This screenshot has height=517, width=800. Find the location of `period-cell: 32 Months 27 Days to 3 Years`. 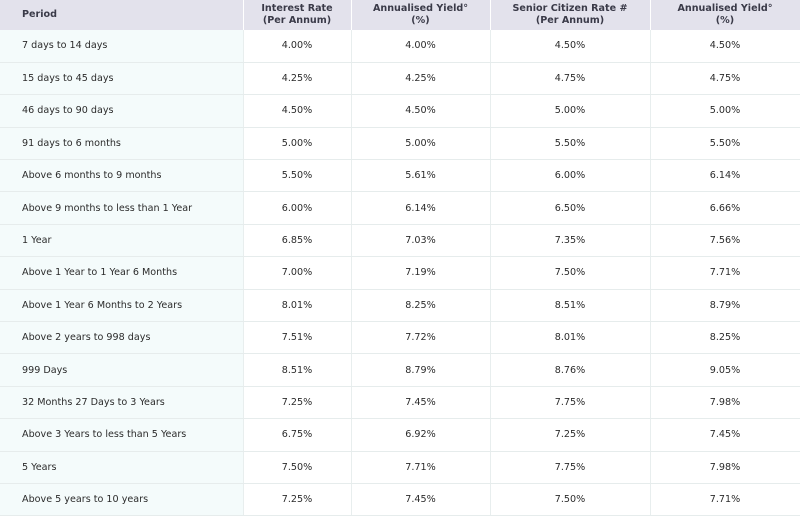

period-cell: 32 Months 27 Days to 3 Years is located at coordinates (122, 403).